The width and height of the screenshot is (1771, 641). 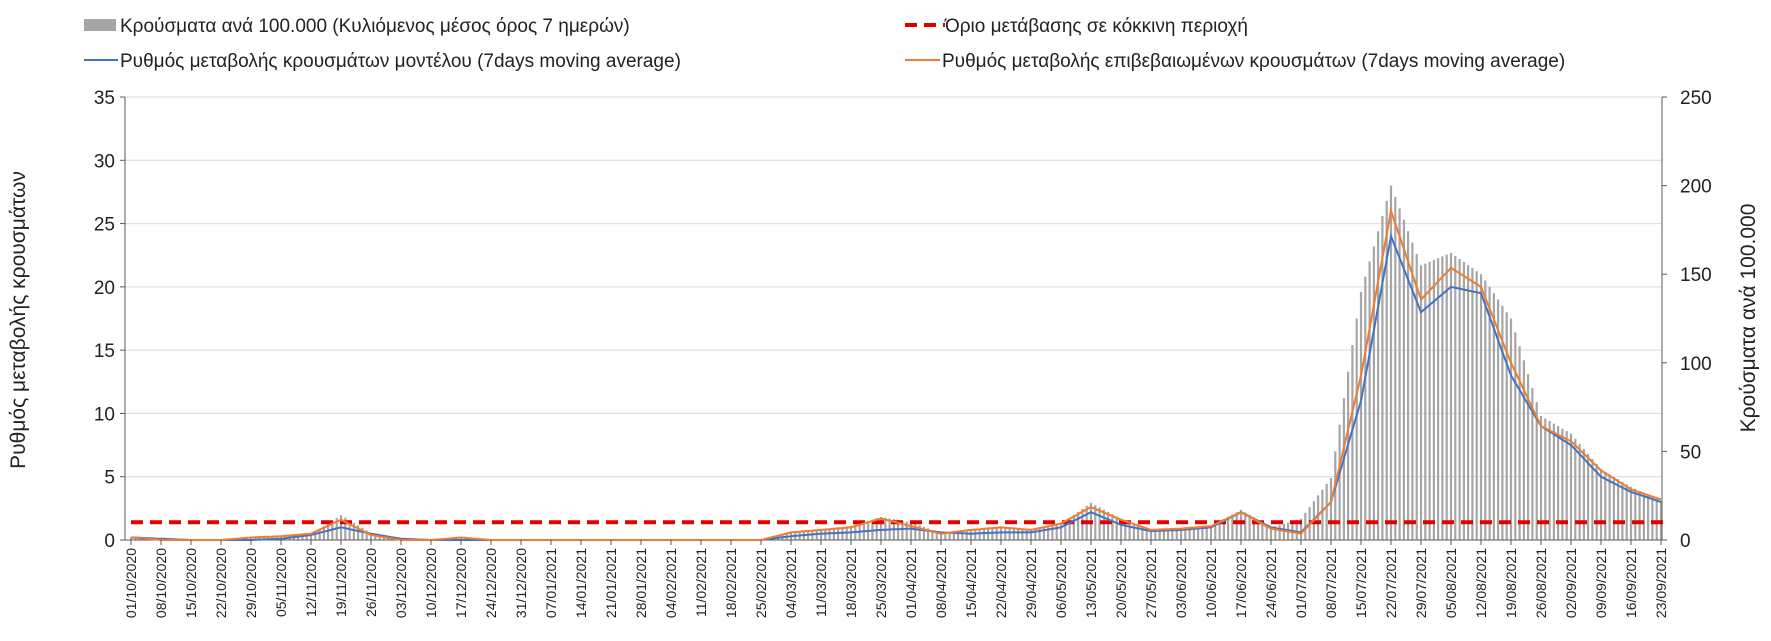 I want to click on x-tick-label: 08/04/2021, so click(x=941, y=583).